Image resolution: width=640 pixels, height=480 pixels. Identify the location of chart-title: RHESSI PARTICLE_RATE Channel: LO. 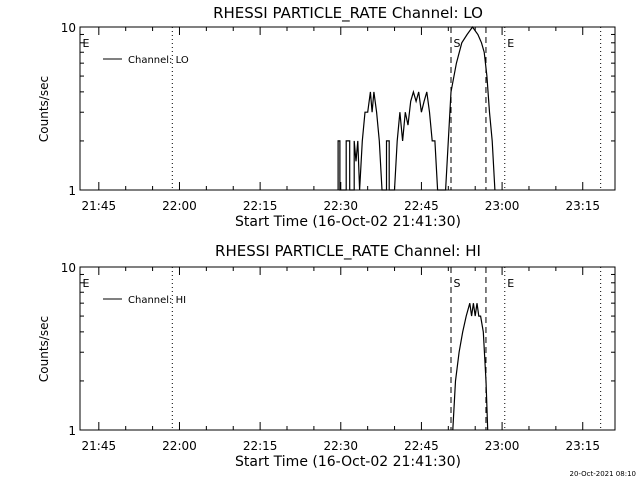
(348, 13).